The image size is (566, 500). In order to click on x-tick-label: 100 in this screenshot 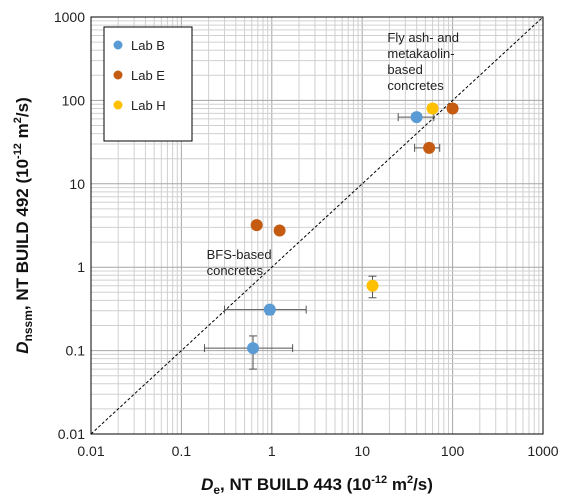, I will do `click(453, 451)`.